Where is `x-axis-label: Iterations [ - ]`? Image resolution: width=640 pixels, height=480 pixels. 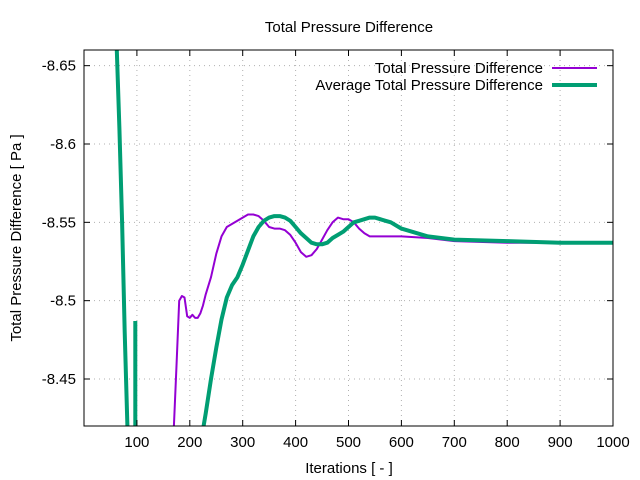
x-axis-label: Iterations [ - ] is located at coordinates (349, 468).